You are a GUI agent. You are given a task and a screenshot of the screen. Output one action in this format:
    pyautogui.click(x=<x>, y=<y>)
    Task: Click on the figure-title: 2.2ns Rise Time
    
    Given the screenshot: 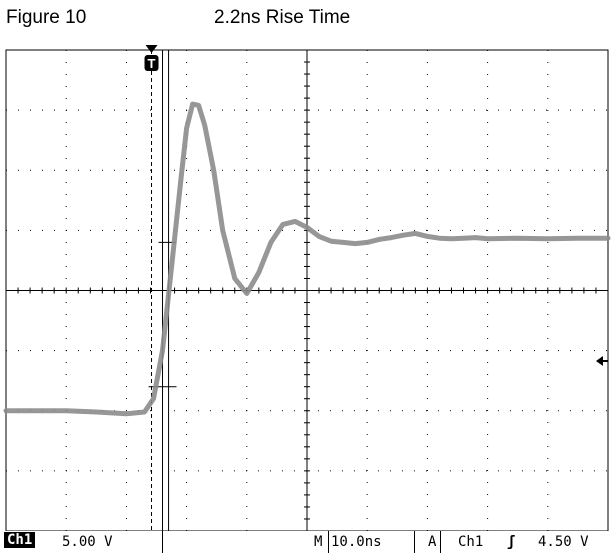 What is the action you would take?
    pyautogui.click(x=282, y=17)
    